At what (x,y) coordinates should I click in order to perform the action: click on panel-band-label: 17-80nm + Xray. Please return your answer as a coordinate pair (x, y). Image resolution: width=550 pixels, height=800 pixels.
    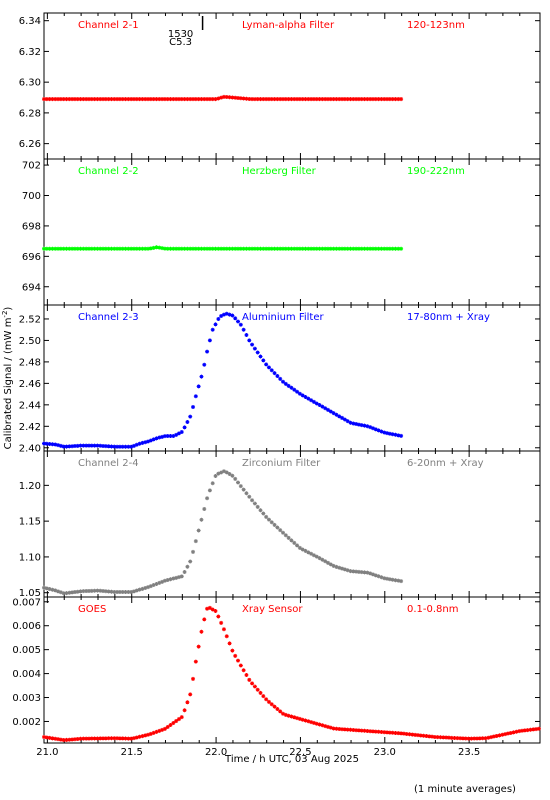
    Looking at the image, I should click on (448, 317).